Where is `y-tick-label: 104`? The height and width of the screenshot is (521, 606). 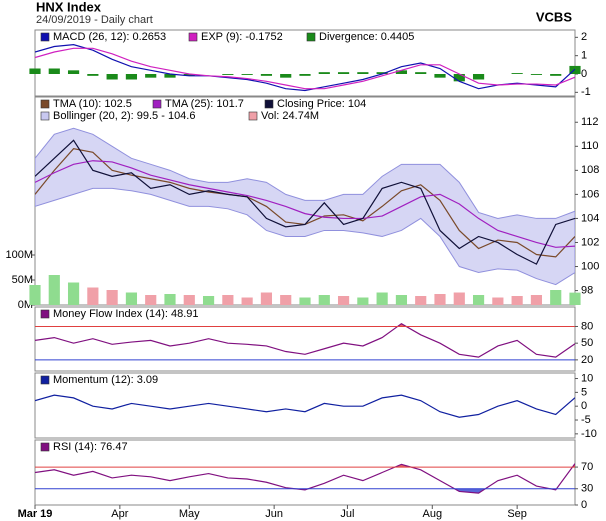 y-tick-label: 104 is located at coordinates (590, 218).